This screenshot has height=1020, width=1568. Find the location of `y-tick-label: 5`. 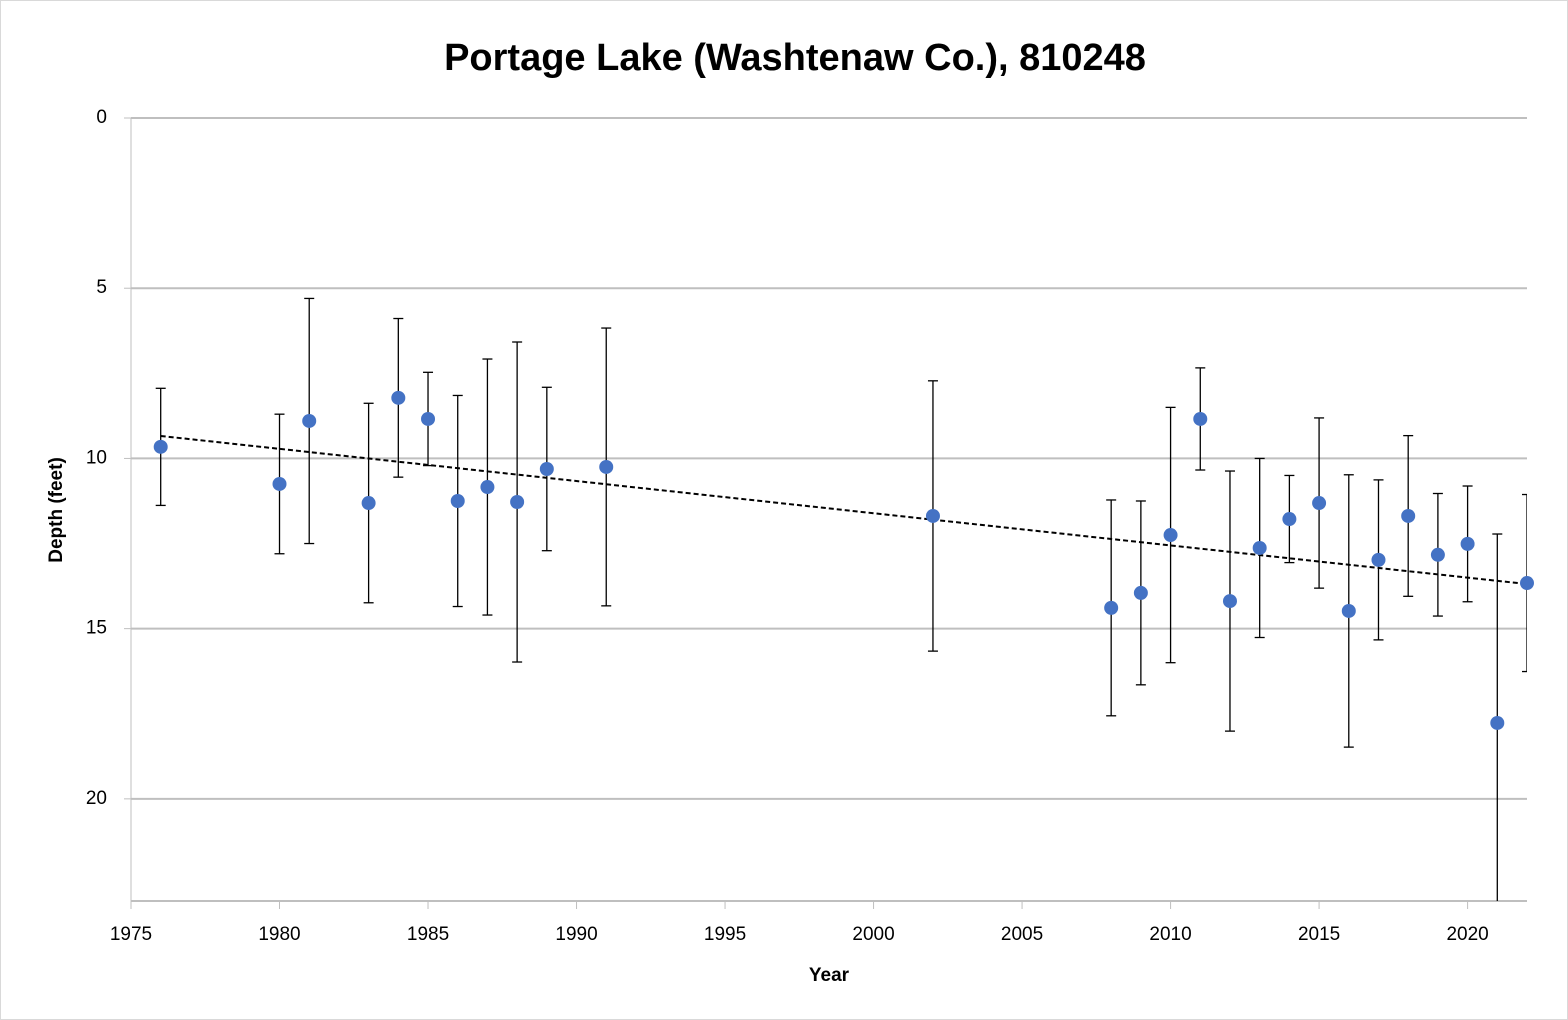

y-tick-label: 5 is located at coordinates (101, 287).